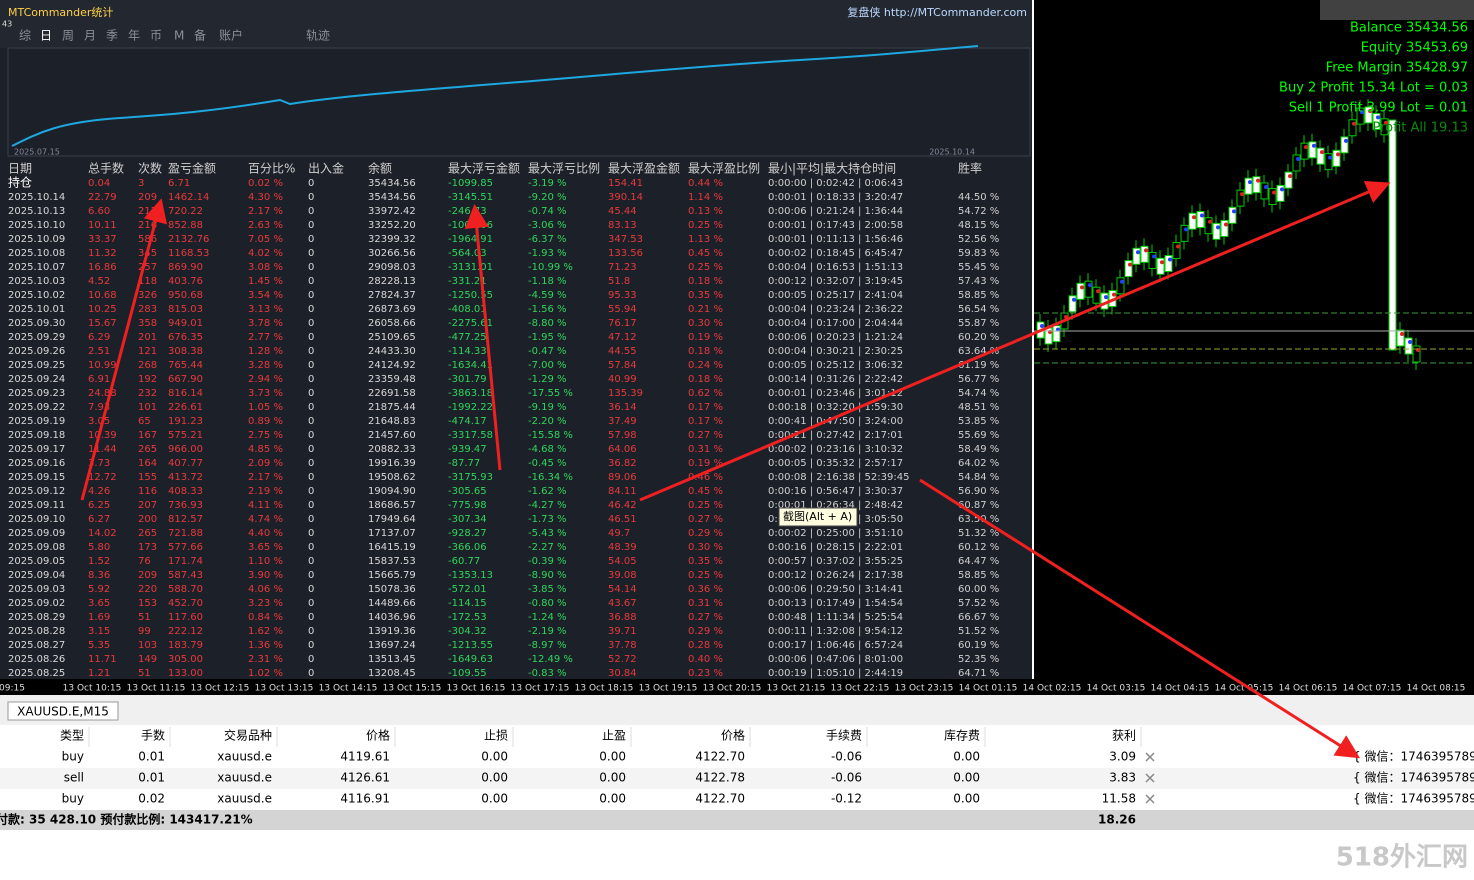 This screenshot has width=1474, height=880. I want to click on stats-cell: -1.56 %, so click(547, 309).